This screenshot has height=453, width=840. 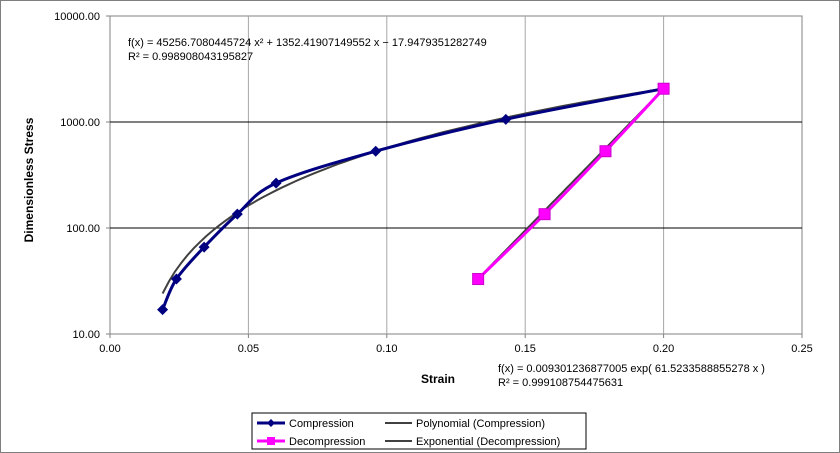 I want to click on y-axis-title: Dimensionless Stress, so click(x=29, y=179).